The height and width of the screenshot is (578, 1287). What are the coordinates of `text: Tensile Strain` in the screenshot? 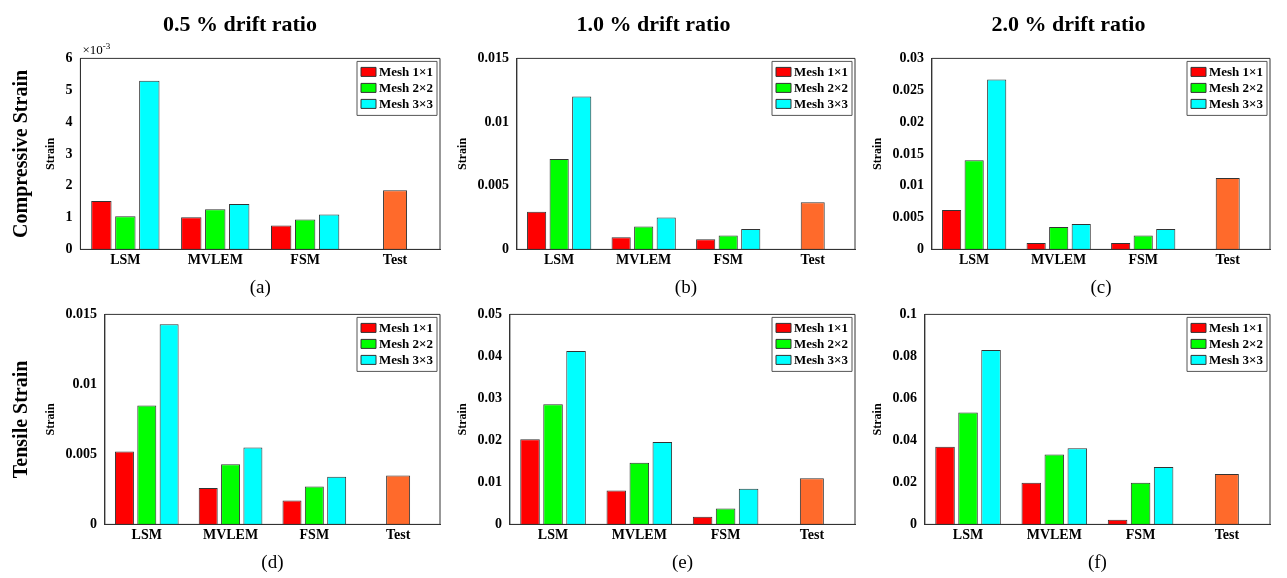 It's located at (20, 419).